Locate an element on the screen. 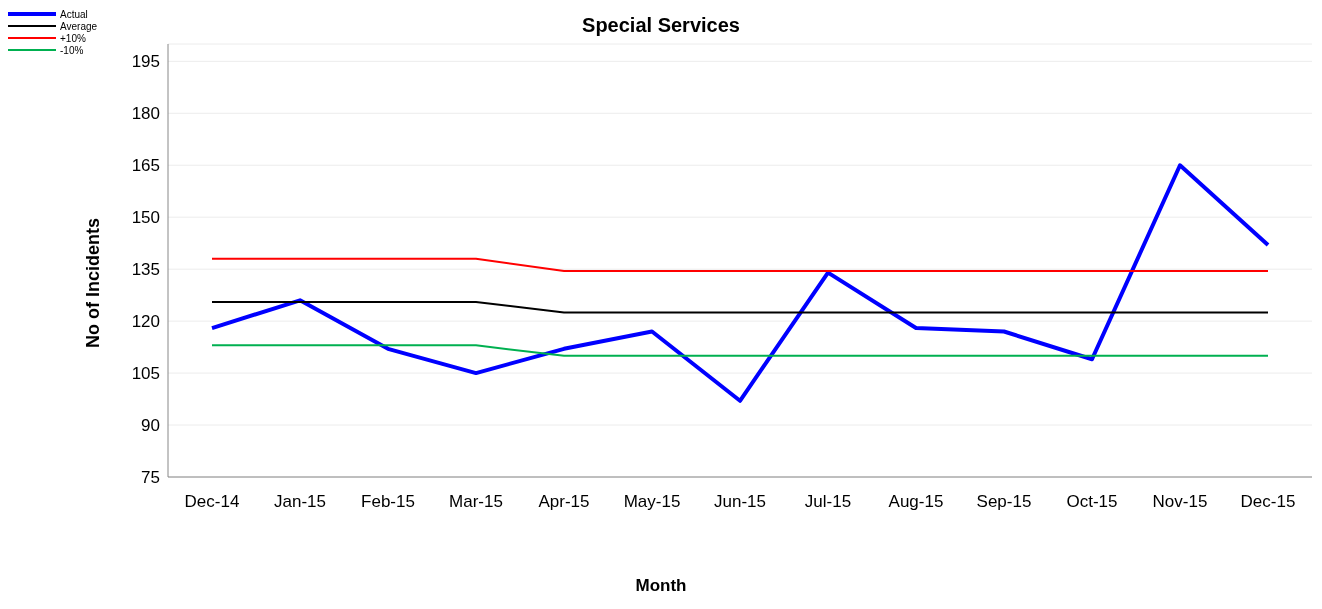  y-tick-label: 75 is located at coordinates (150, 478).